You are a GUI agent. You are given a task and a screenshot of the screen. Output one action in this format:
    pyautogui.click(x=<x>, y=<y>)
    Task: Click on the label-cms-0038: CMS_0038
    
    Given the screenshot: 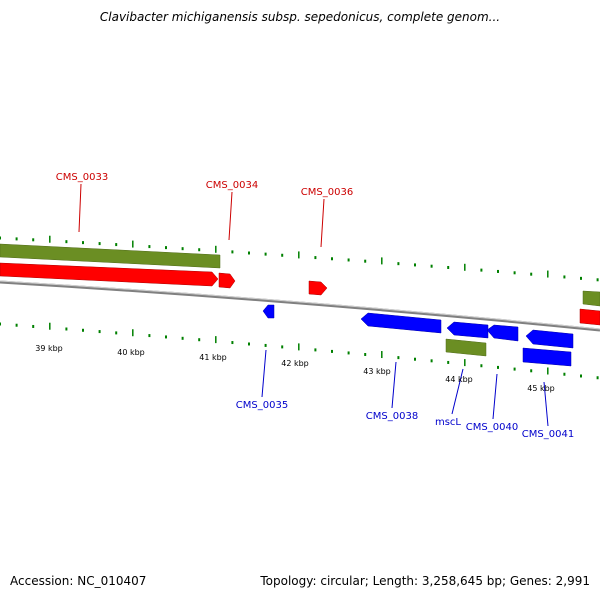 What is the action you would take?
    pyautogui.click(x=392, y=416)
    